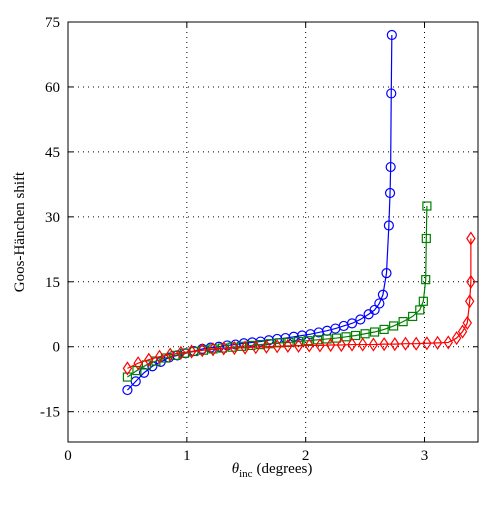 The height and width of the screenshot is (505, 497). I want to click on x-axis-label: θinc (degrees), so click(272, 470).